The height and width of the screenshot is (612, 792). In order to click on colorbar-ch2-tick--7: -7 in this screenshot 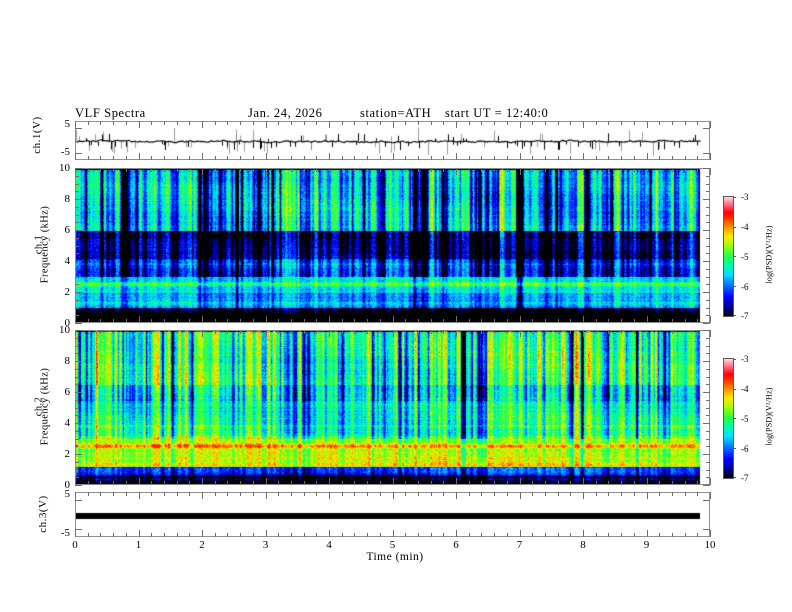, I will do `click(745, 478)`.